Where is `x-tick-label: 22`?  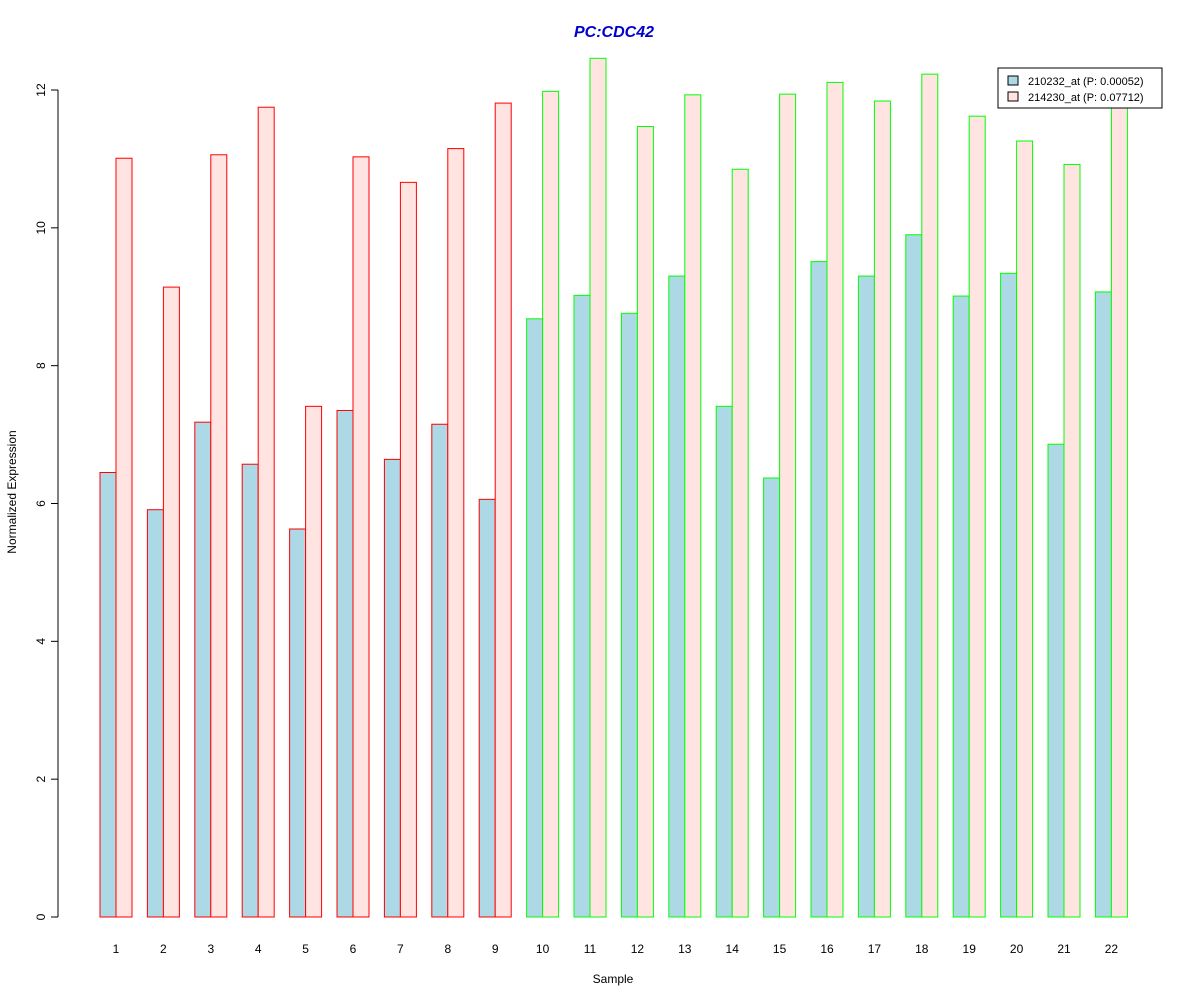 x-tick-label: 22 is located at coordinates (1112, 949).